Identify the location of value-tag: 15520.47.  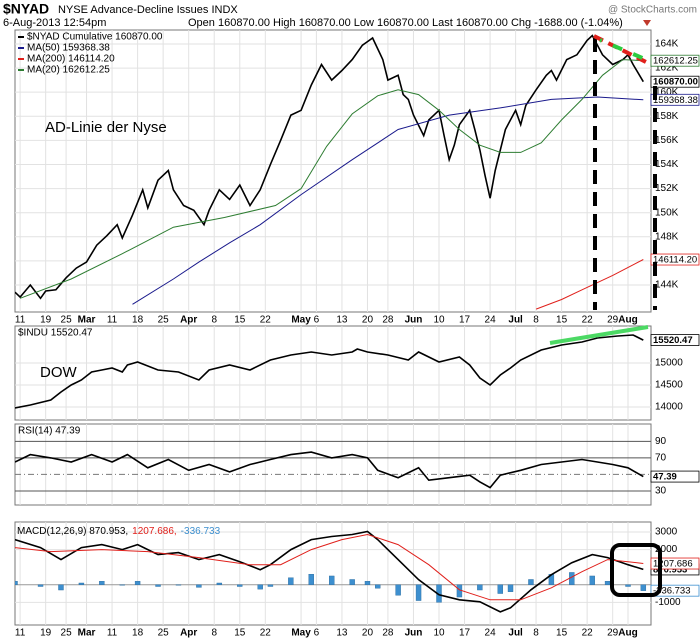
(673, 340).